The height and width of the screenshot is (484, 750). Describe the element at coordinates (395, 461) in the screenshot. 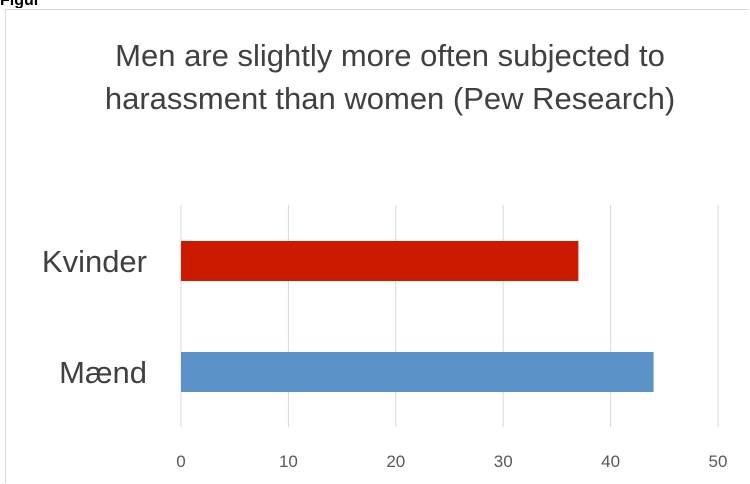

I see `x-tick-label: 20` at that location.